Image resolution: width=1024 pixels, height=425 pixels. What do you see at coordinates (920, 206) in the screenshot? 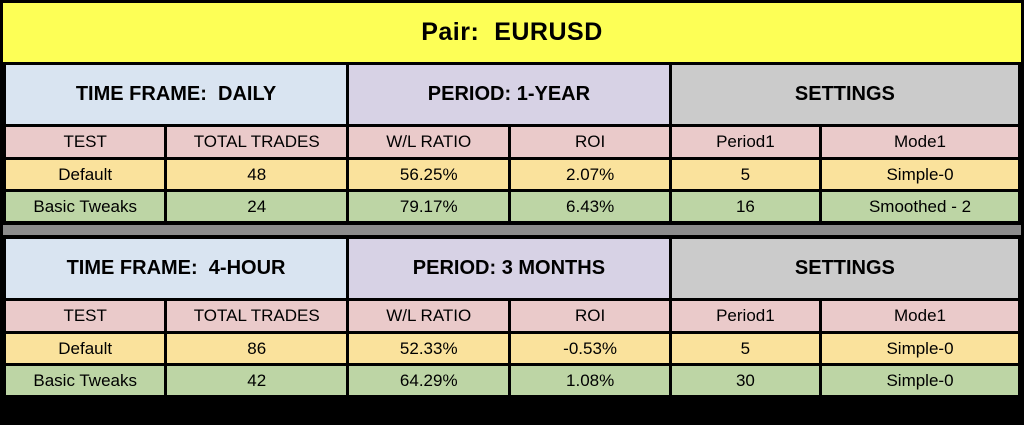
I see `cell-mode1: Smoothed - 2` at bounding box center [920, 206].